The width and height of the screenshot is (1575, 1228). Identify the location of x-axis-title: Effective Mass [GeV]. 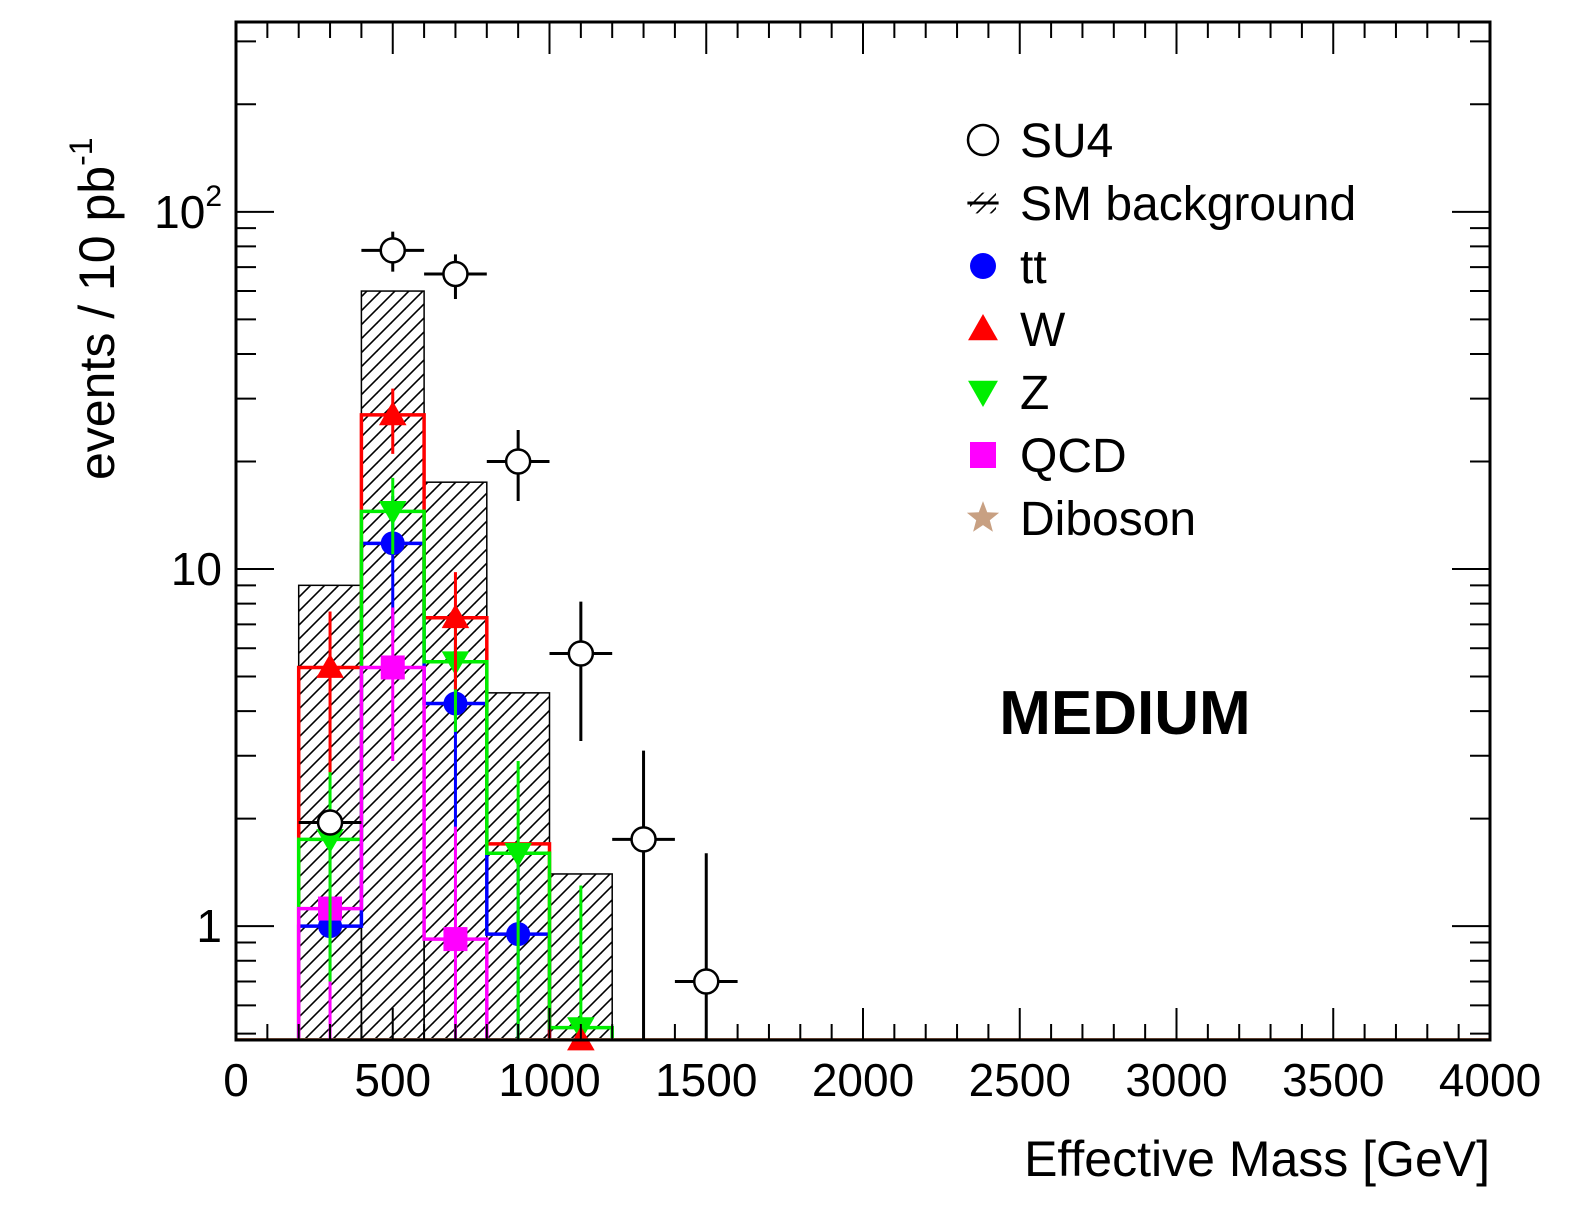
(1257, 1159).